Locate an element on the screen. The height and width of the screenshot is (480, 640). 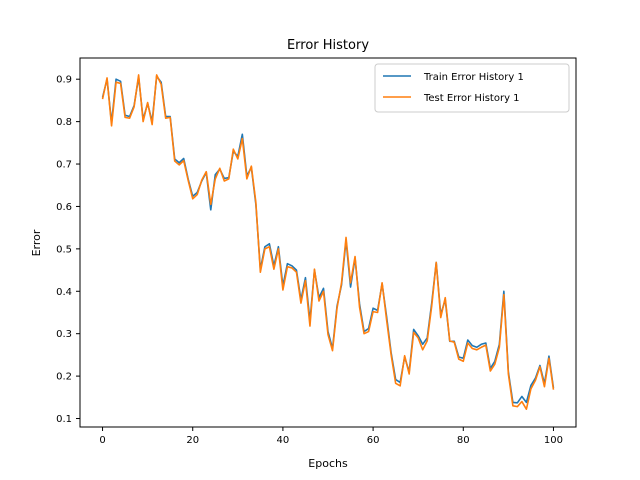
x-tick-label: 80 is located at coordinates (463, 440).